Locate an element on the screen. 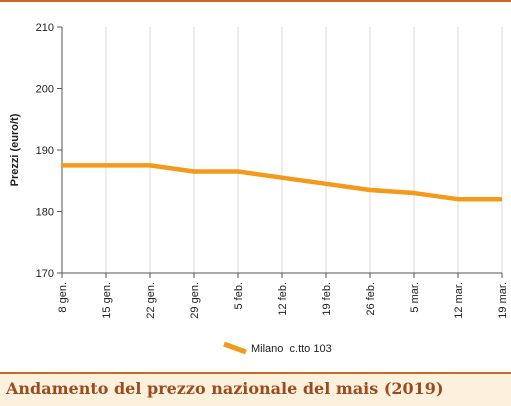 The width and height of the screenshot is (511, 406). y-tick-label-190: 190 is located at coordinates (45, 151).